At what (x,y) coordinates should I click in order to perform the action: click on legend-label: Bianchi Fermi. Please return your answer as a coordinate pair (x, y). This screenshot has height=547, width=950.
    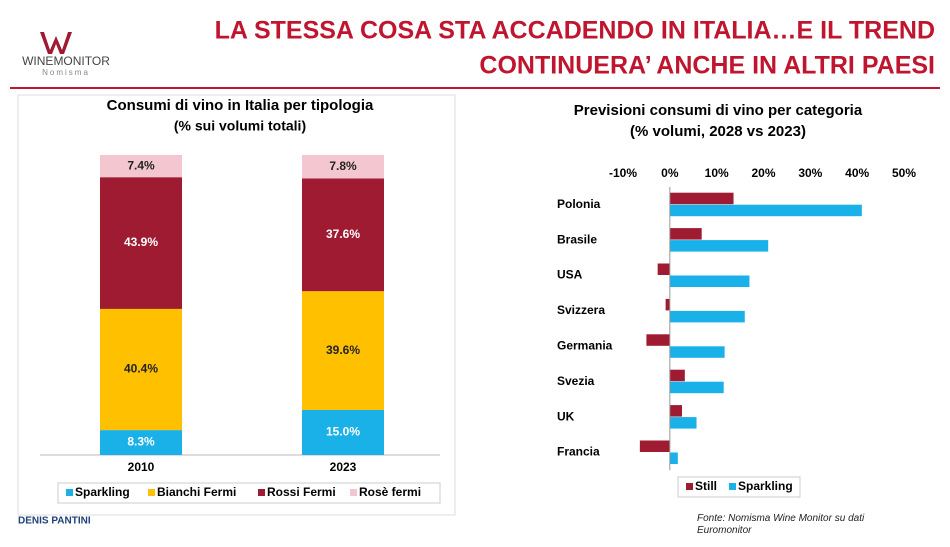
    Looking at the image, I should click on (196, 492).